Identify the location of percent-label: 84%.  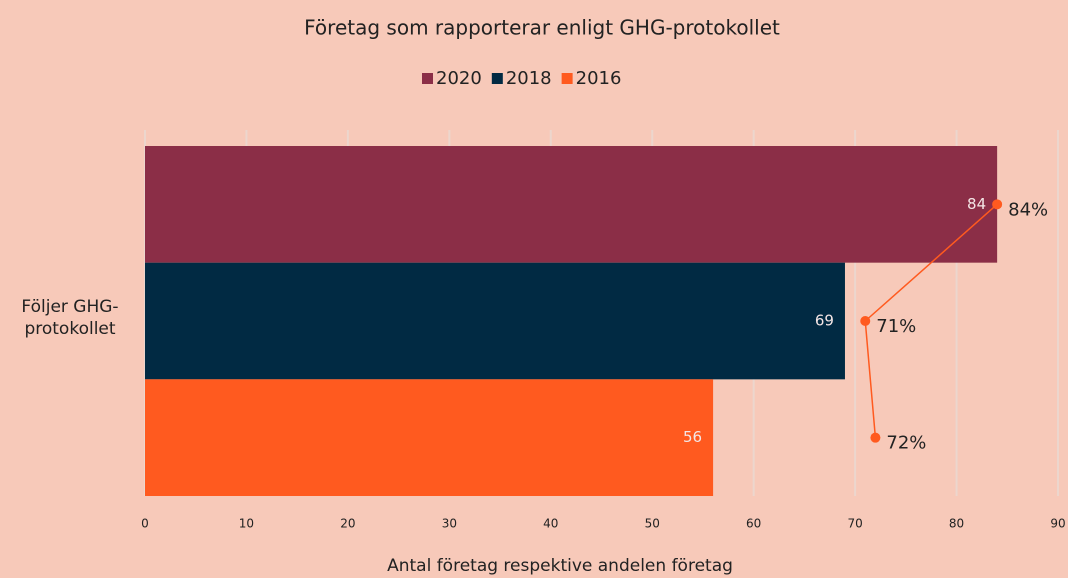
(1028, 209).